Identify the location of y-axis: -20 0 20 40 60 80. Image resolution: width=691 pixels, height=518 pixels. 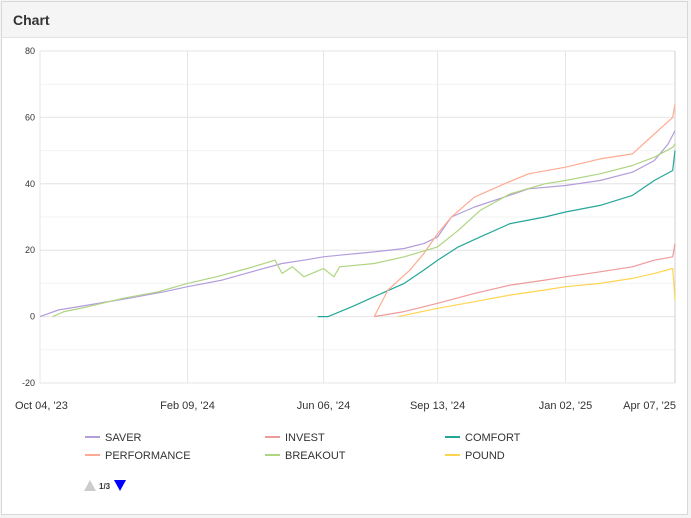
(28, 217).